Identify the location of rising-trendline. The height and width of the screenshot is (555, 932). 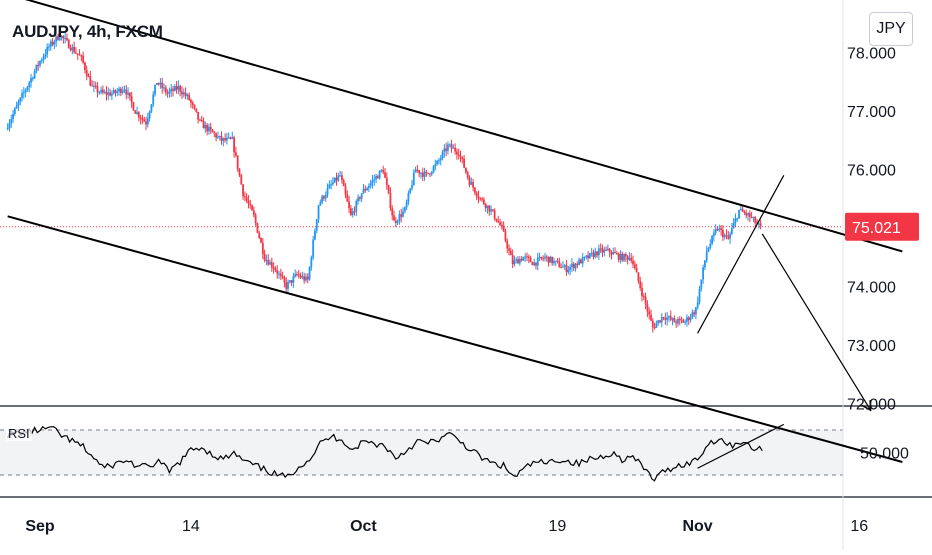
(741, 254).